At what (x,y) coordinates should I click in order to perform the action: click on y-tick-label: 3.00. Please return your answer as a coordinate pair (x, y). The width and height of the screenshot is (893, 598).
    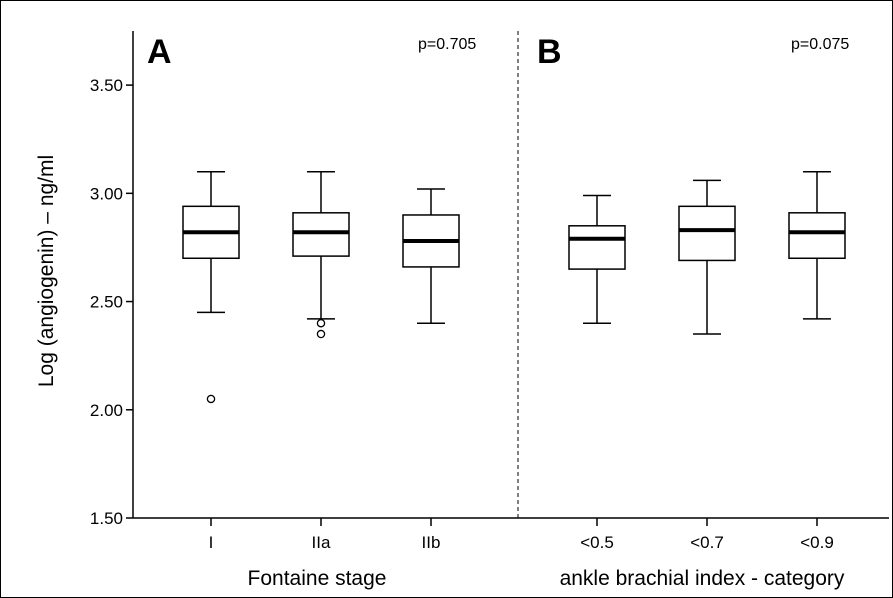
    Looking at the image, I should click on (106, 193).